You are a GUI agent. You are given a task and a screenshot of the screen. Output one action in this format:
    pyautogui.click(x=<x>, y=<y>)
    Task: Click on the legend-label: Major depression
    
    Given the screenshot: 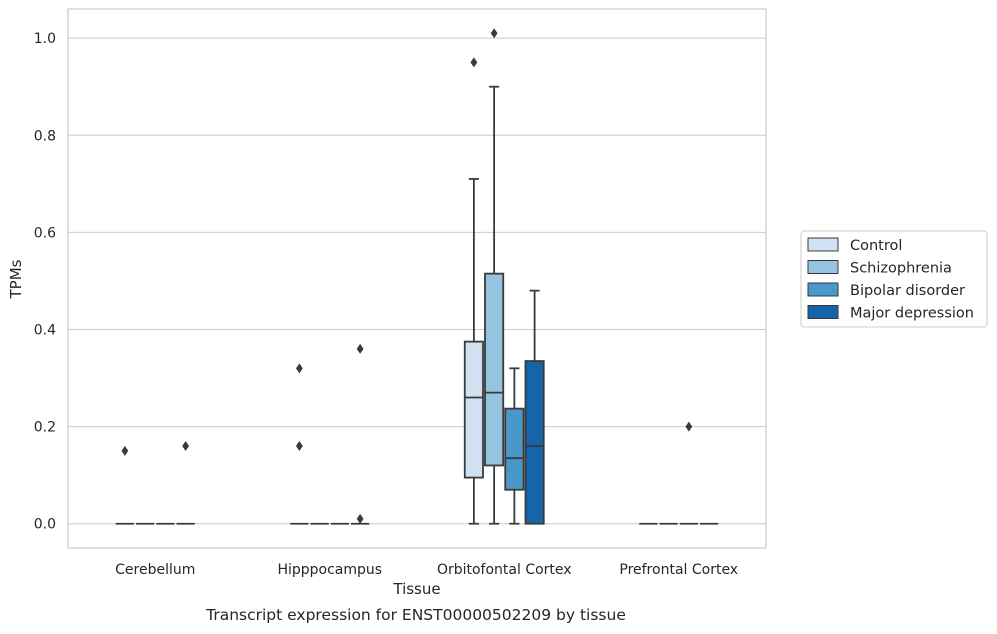 What is the action you would take?
    pyautogui.click(x=912, y=314)
    